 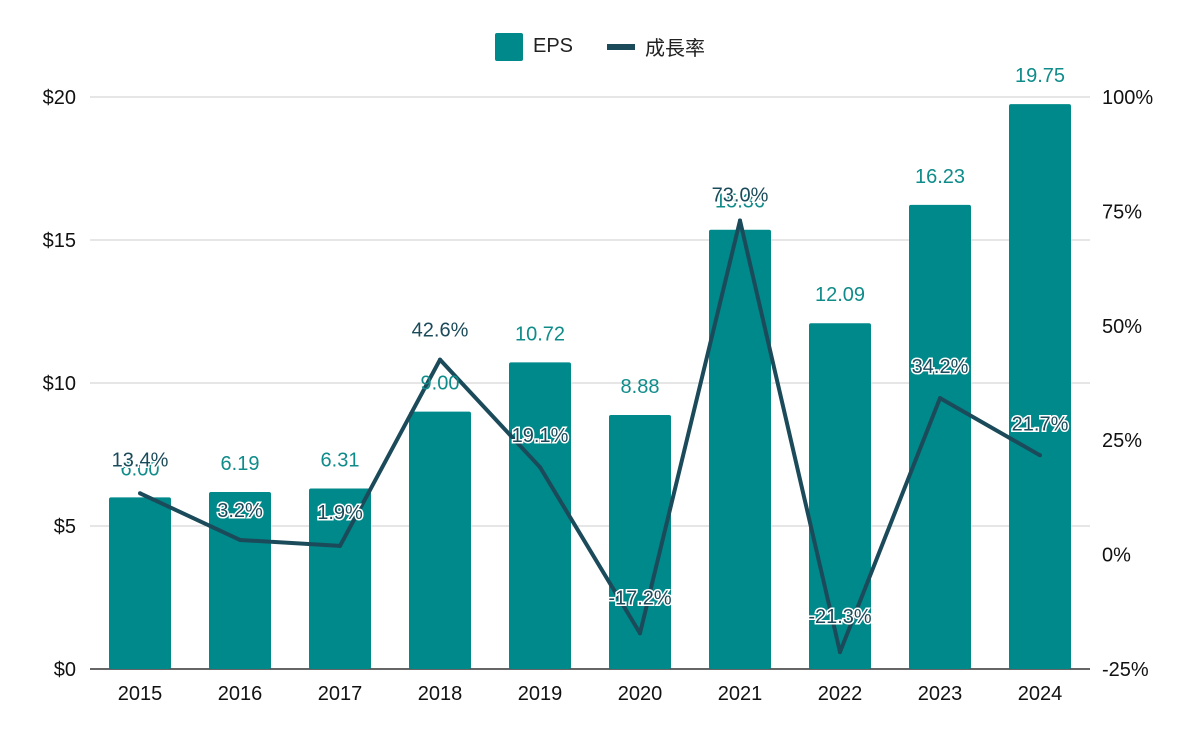 What do you see at coordinates (508, 46) in the screenshot?
I see `legend-swatch-eps` at bounding box center [508, 46].